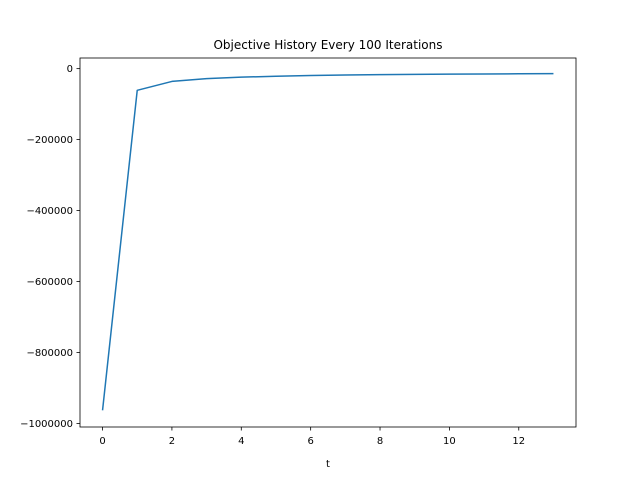 The height and width of the screenshot is (480, 640). I want to click on y-tick-label: −1000000, so click(46, 424).